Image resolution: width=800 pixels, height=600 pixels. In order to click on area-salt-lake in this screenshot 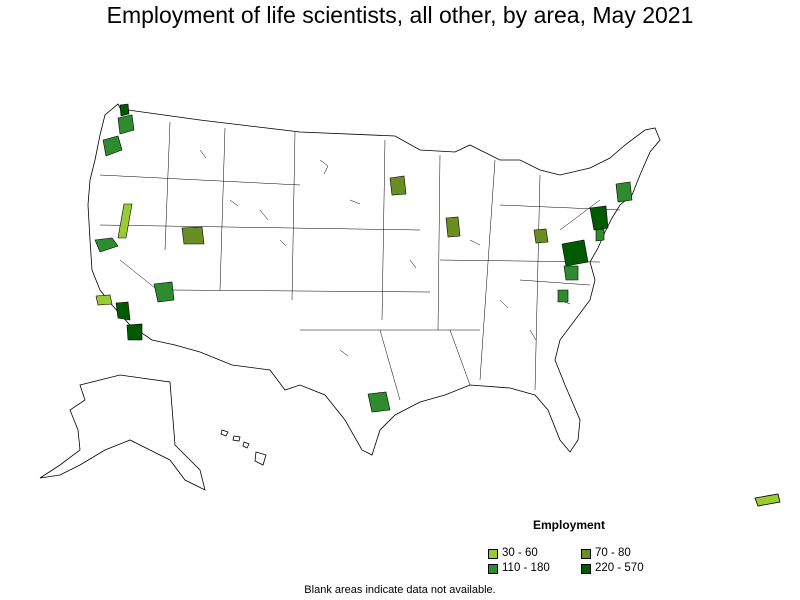, I will do `click(193, 235)`.